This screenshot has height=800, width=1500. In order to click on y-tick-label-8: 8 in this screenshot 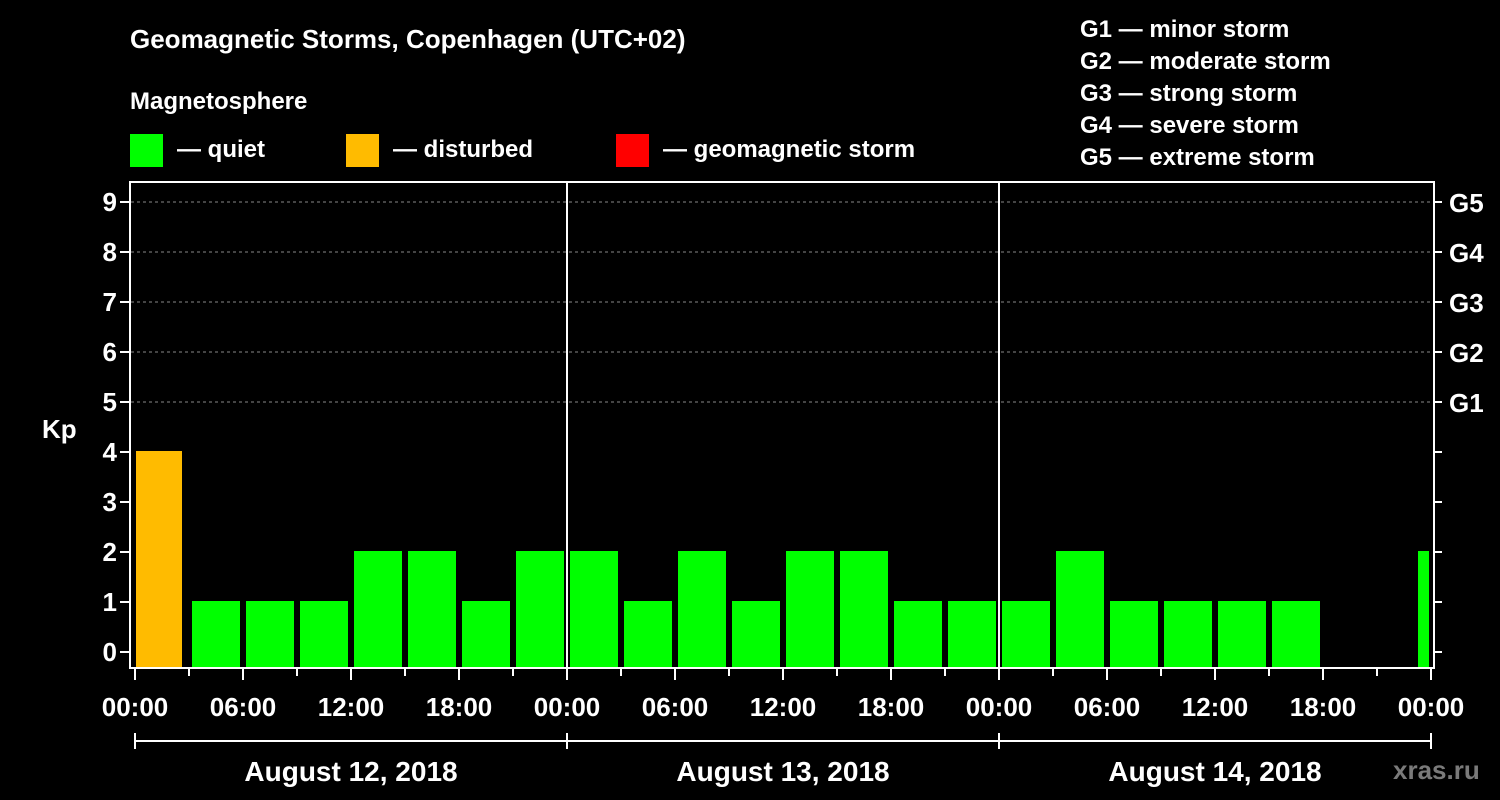, I will do `click(110, 252)`.